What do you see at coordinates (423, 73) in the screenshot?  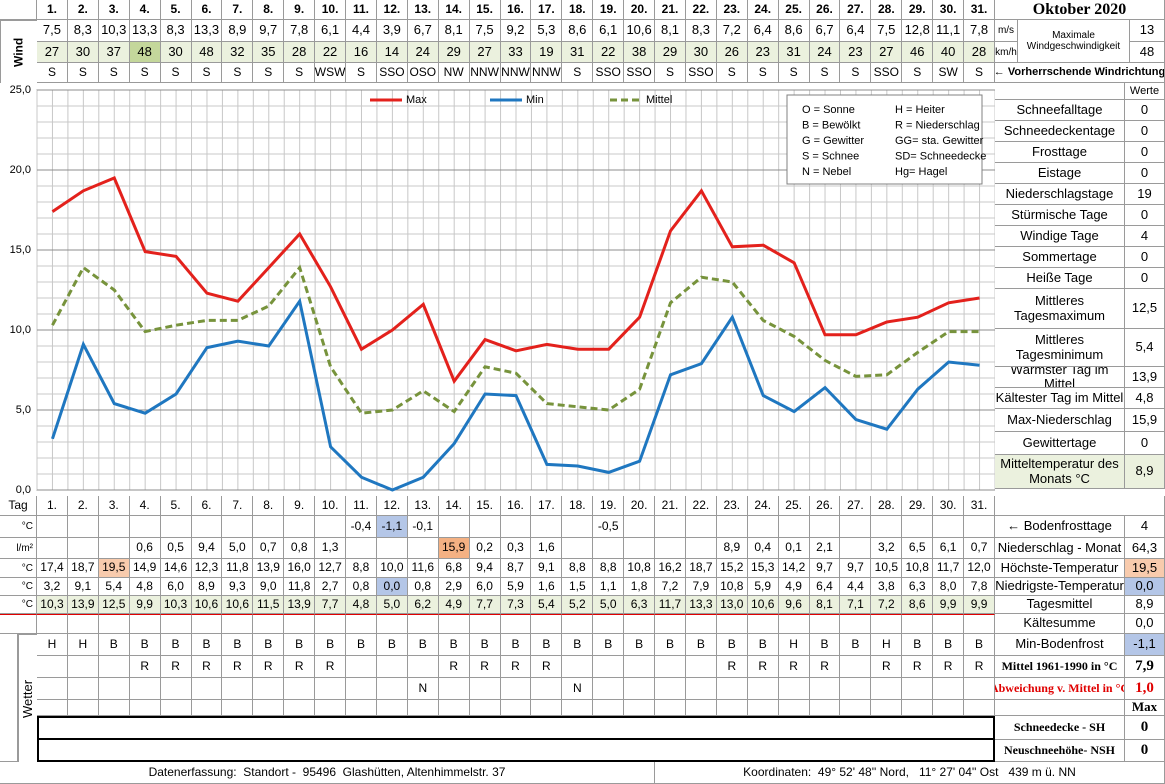 I see `wind-direction: OSO` at bounding box center [423, 73].